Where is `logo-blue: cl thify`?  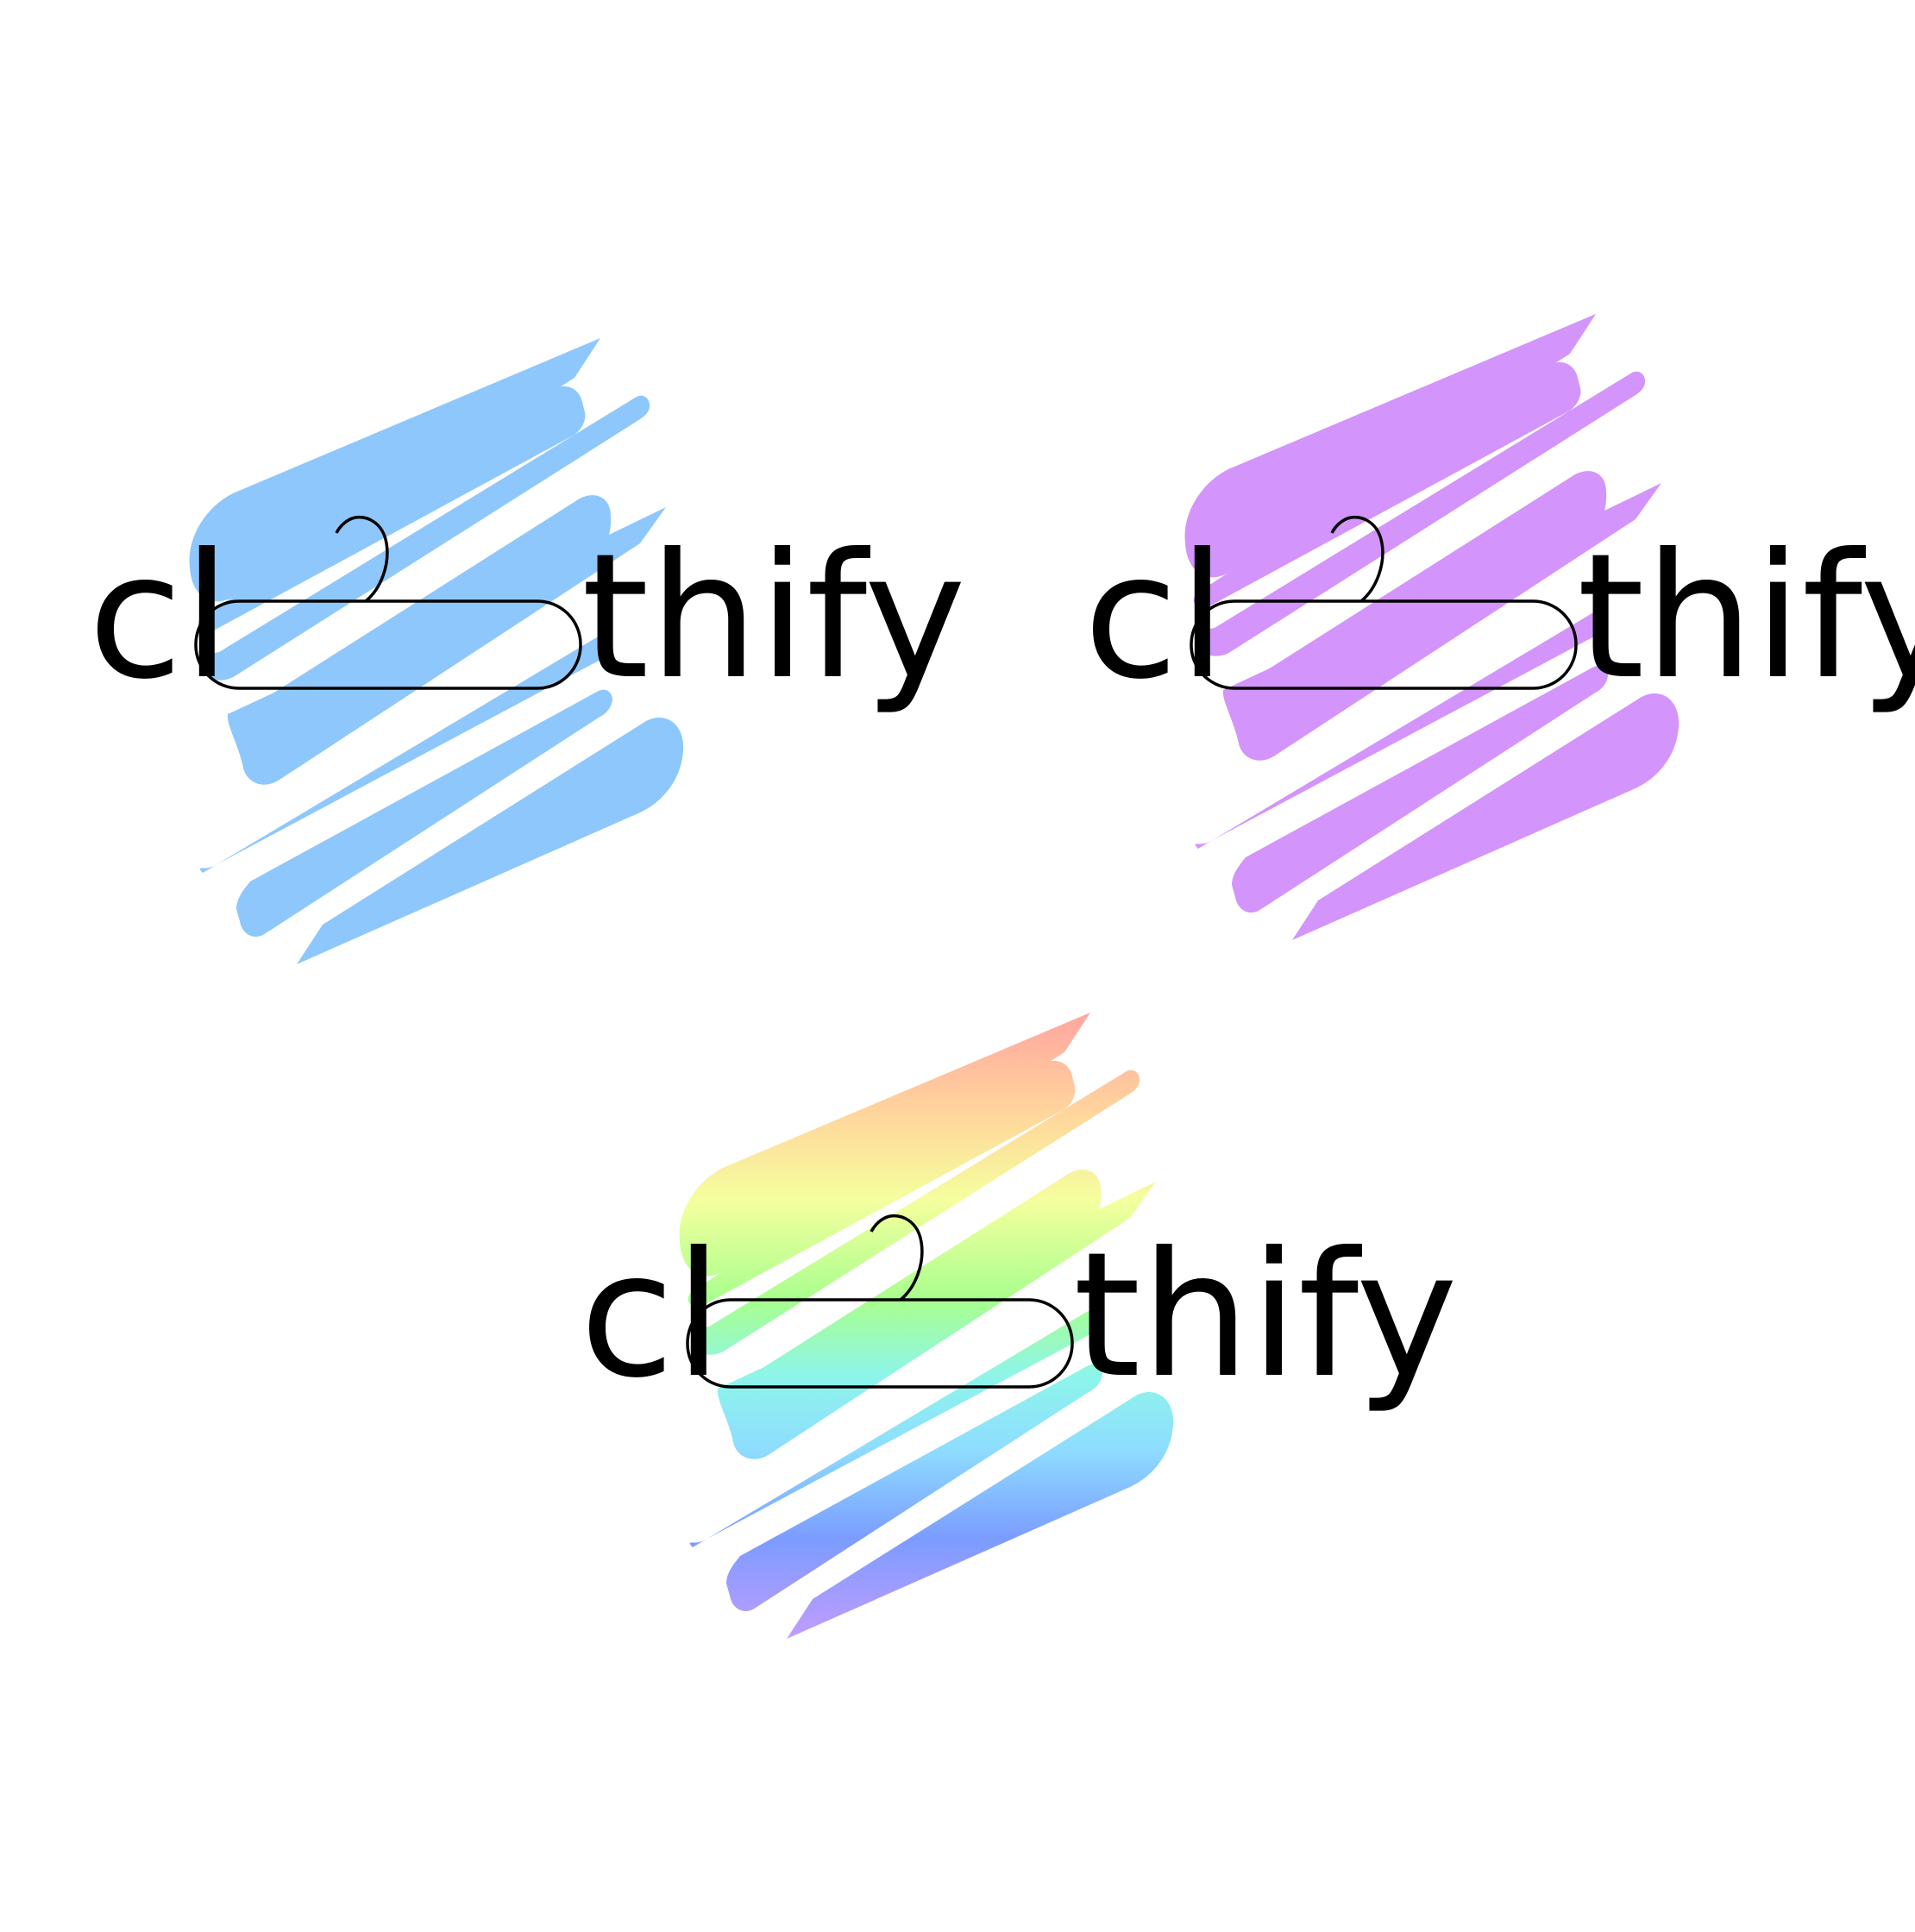 logo-blue: cl thify is located at coordinates (527, 651).